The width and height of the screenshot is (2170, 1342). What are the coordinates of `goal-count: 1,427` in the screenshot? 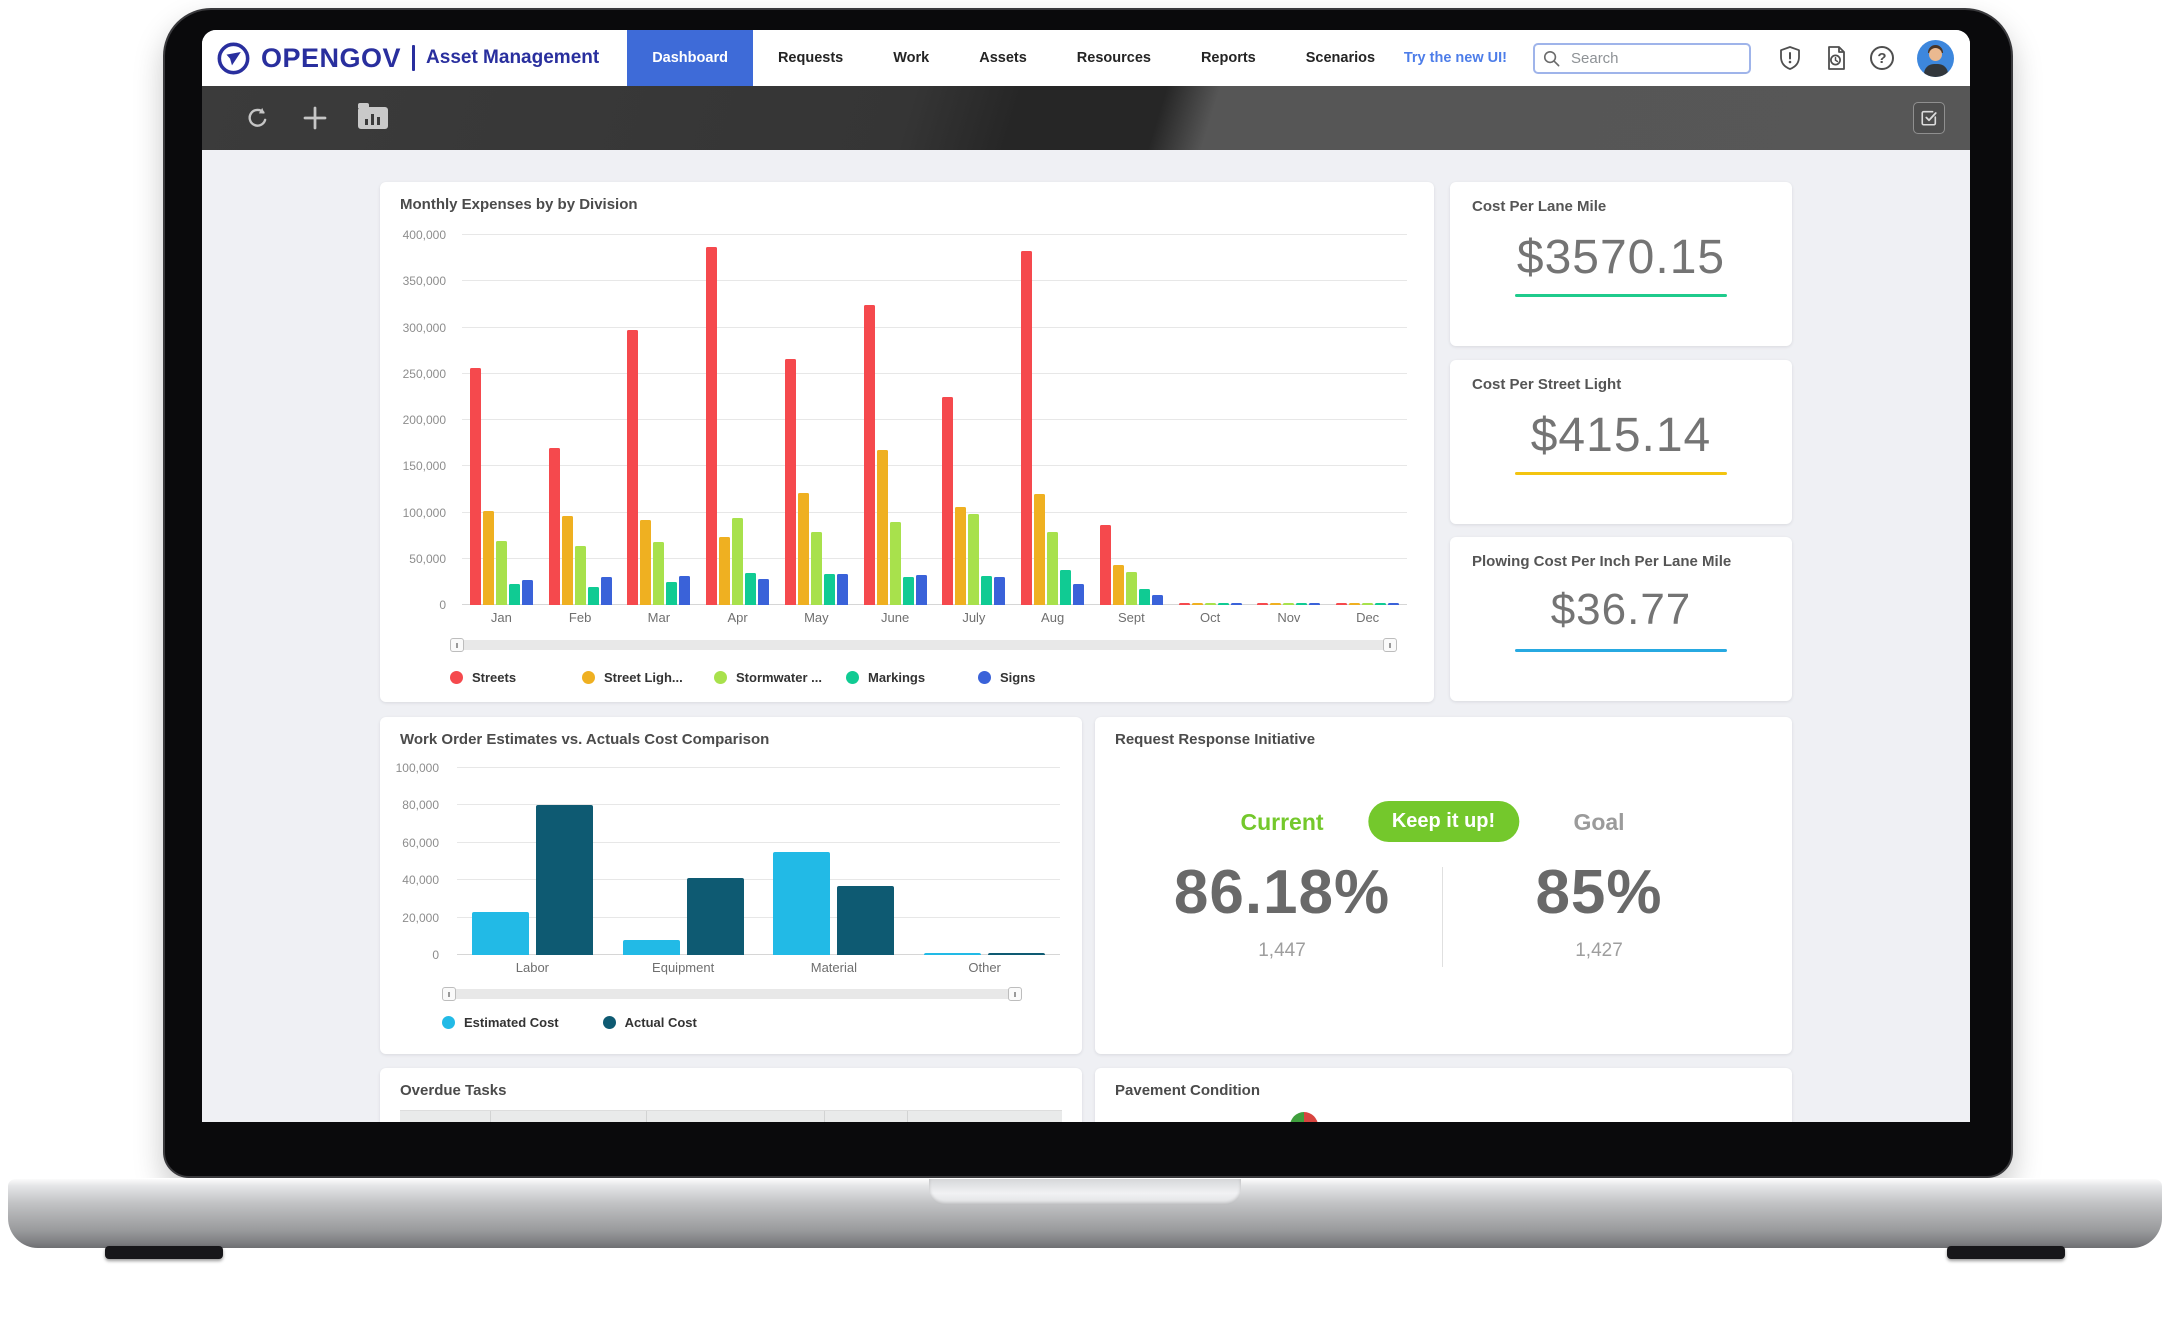 It's located at (1599, 950).